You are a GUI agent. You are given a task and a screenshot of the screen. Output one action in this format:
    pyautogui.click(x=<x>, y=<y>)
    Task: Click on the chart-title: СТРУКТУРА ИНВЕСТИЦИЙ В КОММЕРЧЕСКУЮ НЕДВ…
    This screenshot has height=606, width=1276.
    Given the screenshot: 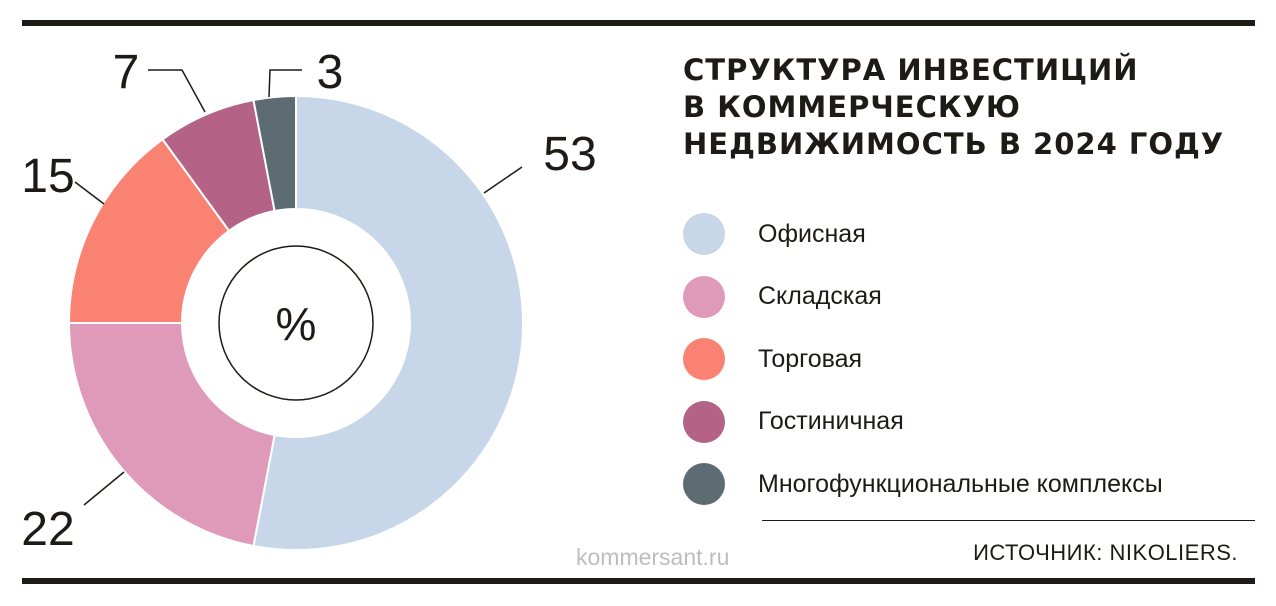 What is the action you would take?
    pyautogui.click(x=953, y=107)
    